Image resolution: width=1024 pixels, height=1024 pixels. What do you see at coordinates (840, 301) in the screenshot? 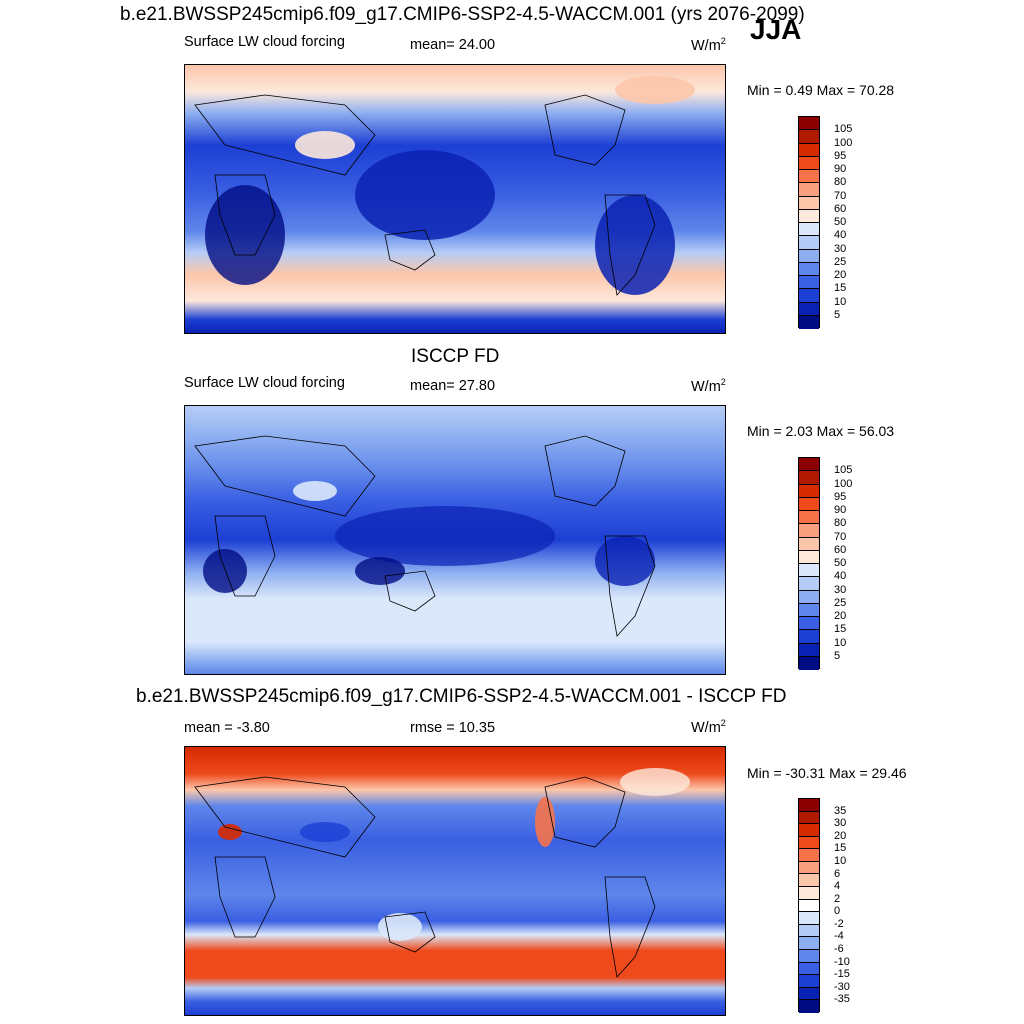
I see `colorbar-1-tick-label: 10` at bounding box center [840, 301].